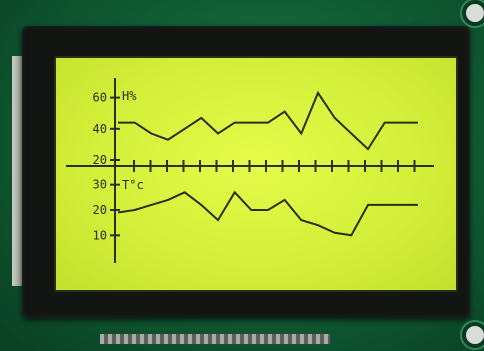  I want to click on humidity-y-tick-label: 20, so click(100, 160).